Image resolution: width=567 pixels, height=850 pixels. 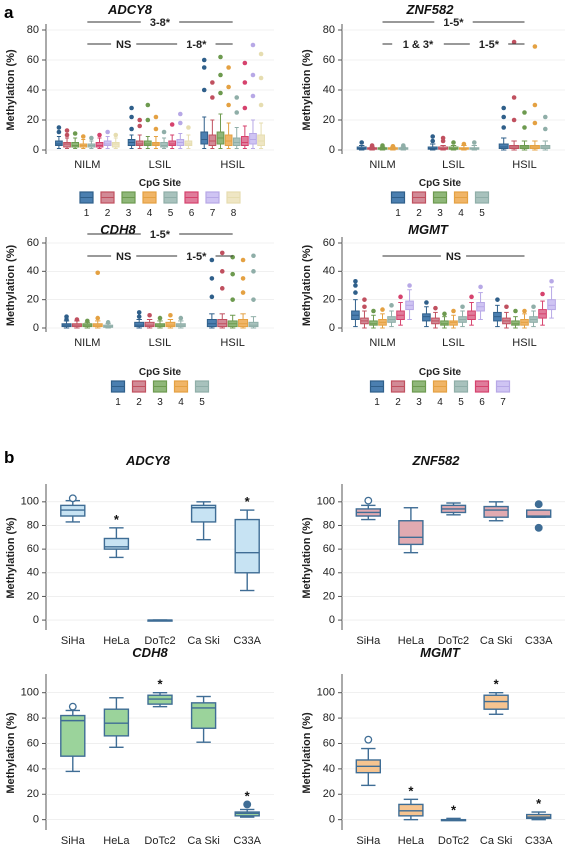 What do you see at coordinates (524, 343) in the screenshot?
I see `x-tick-label: HSIL` at bounding box center [524, 343].